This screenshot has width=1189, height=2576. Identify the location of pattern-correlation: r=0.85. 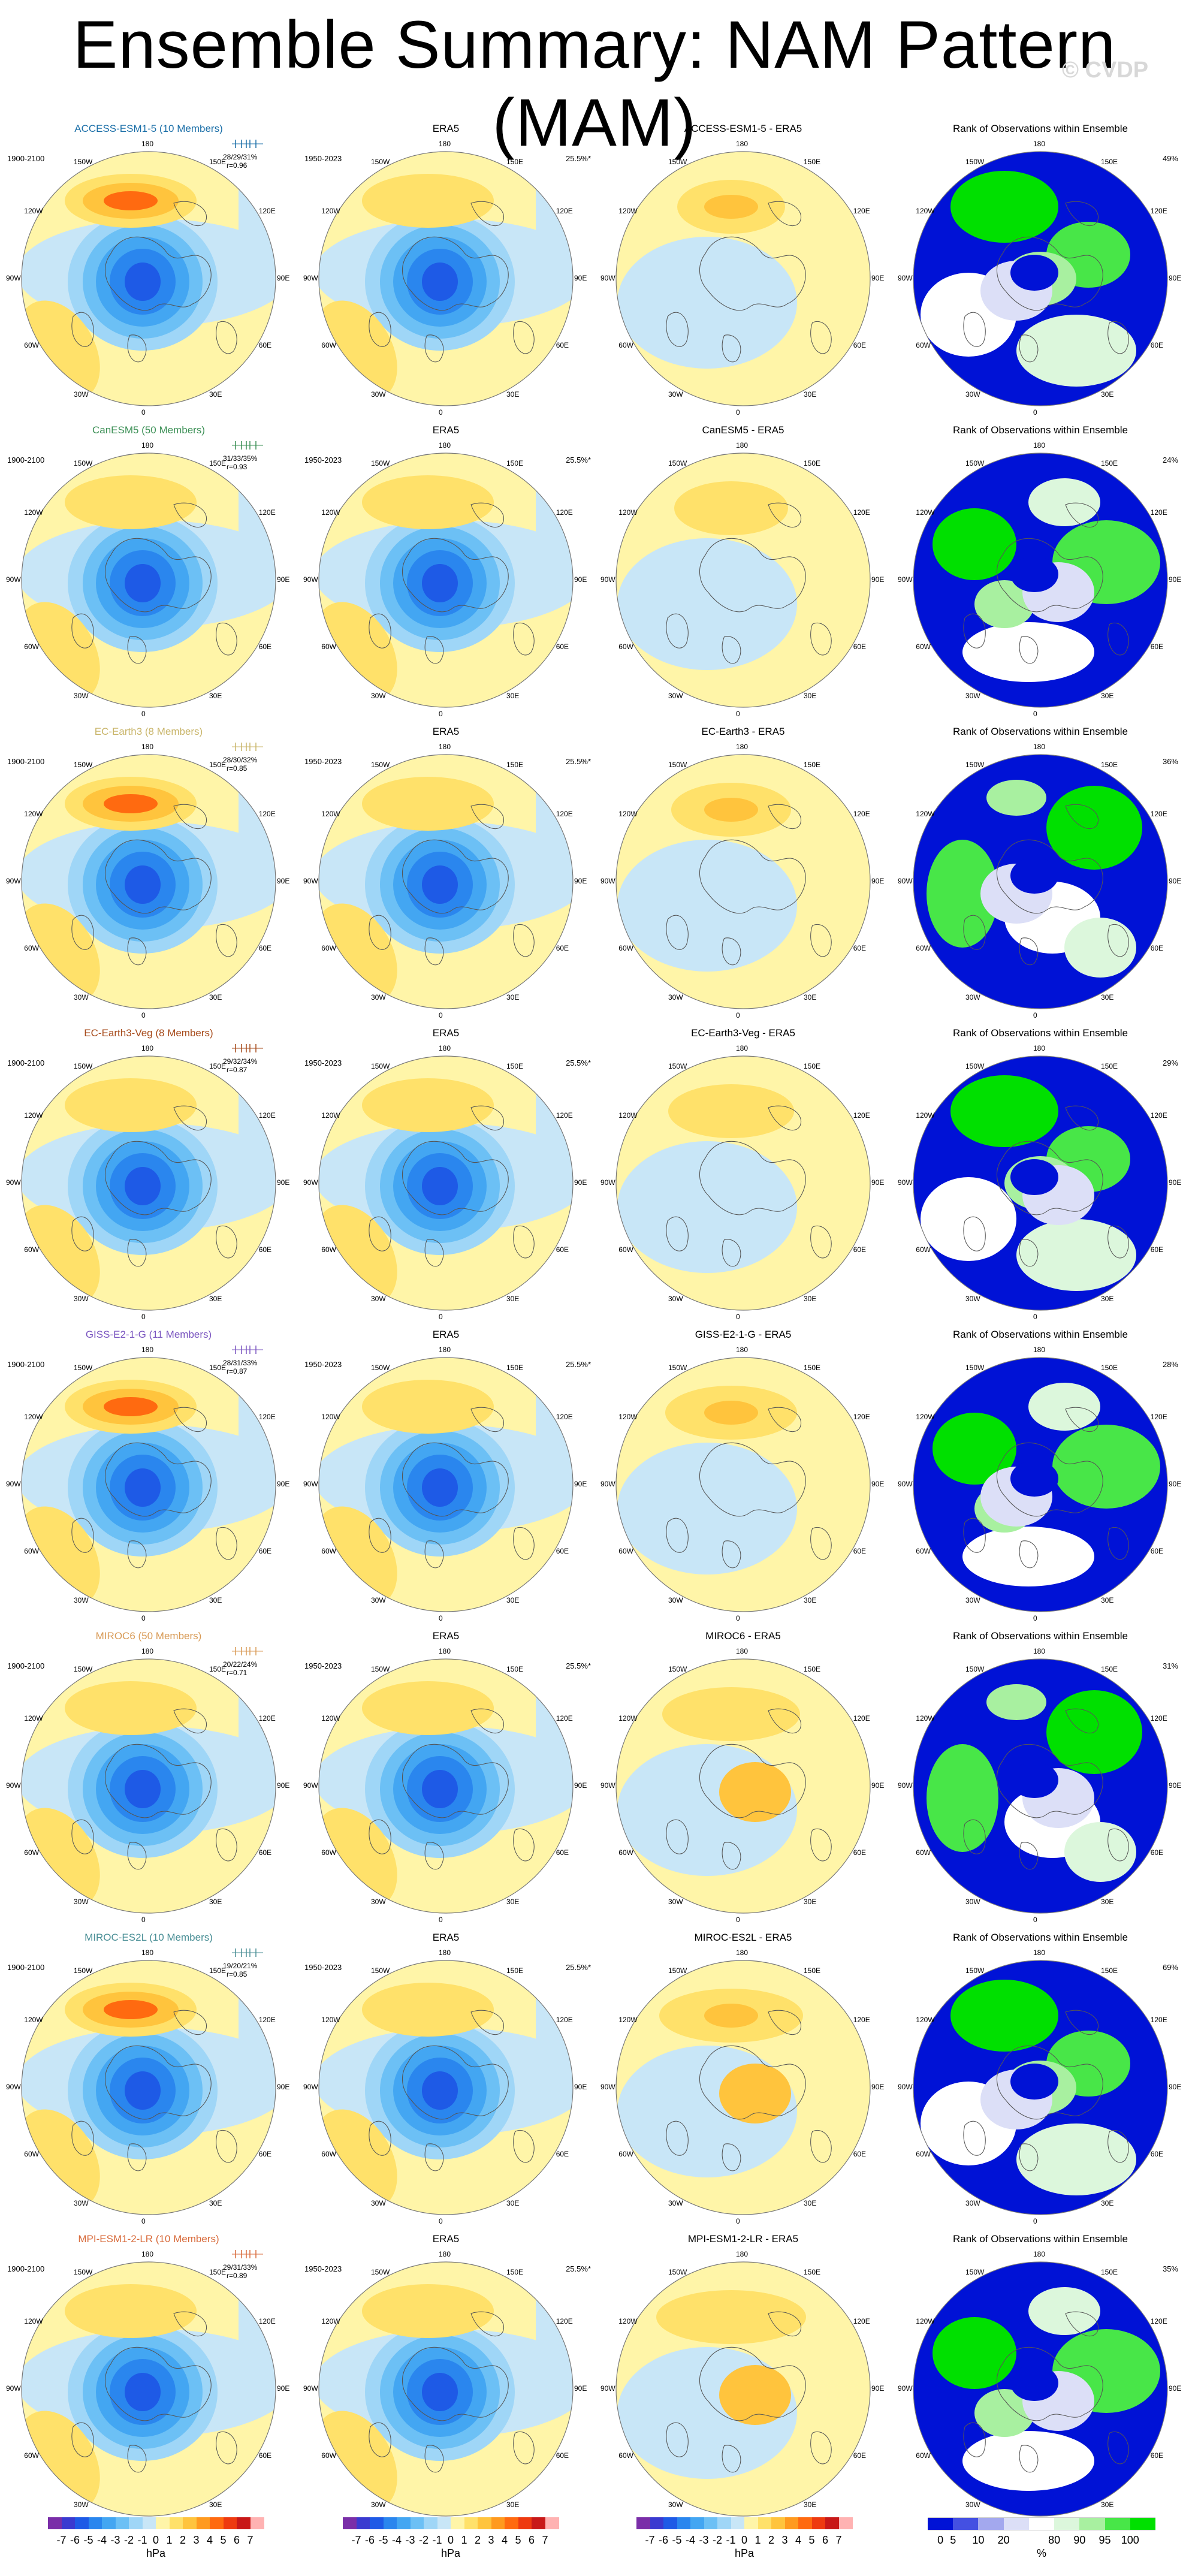
(237, 768).